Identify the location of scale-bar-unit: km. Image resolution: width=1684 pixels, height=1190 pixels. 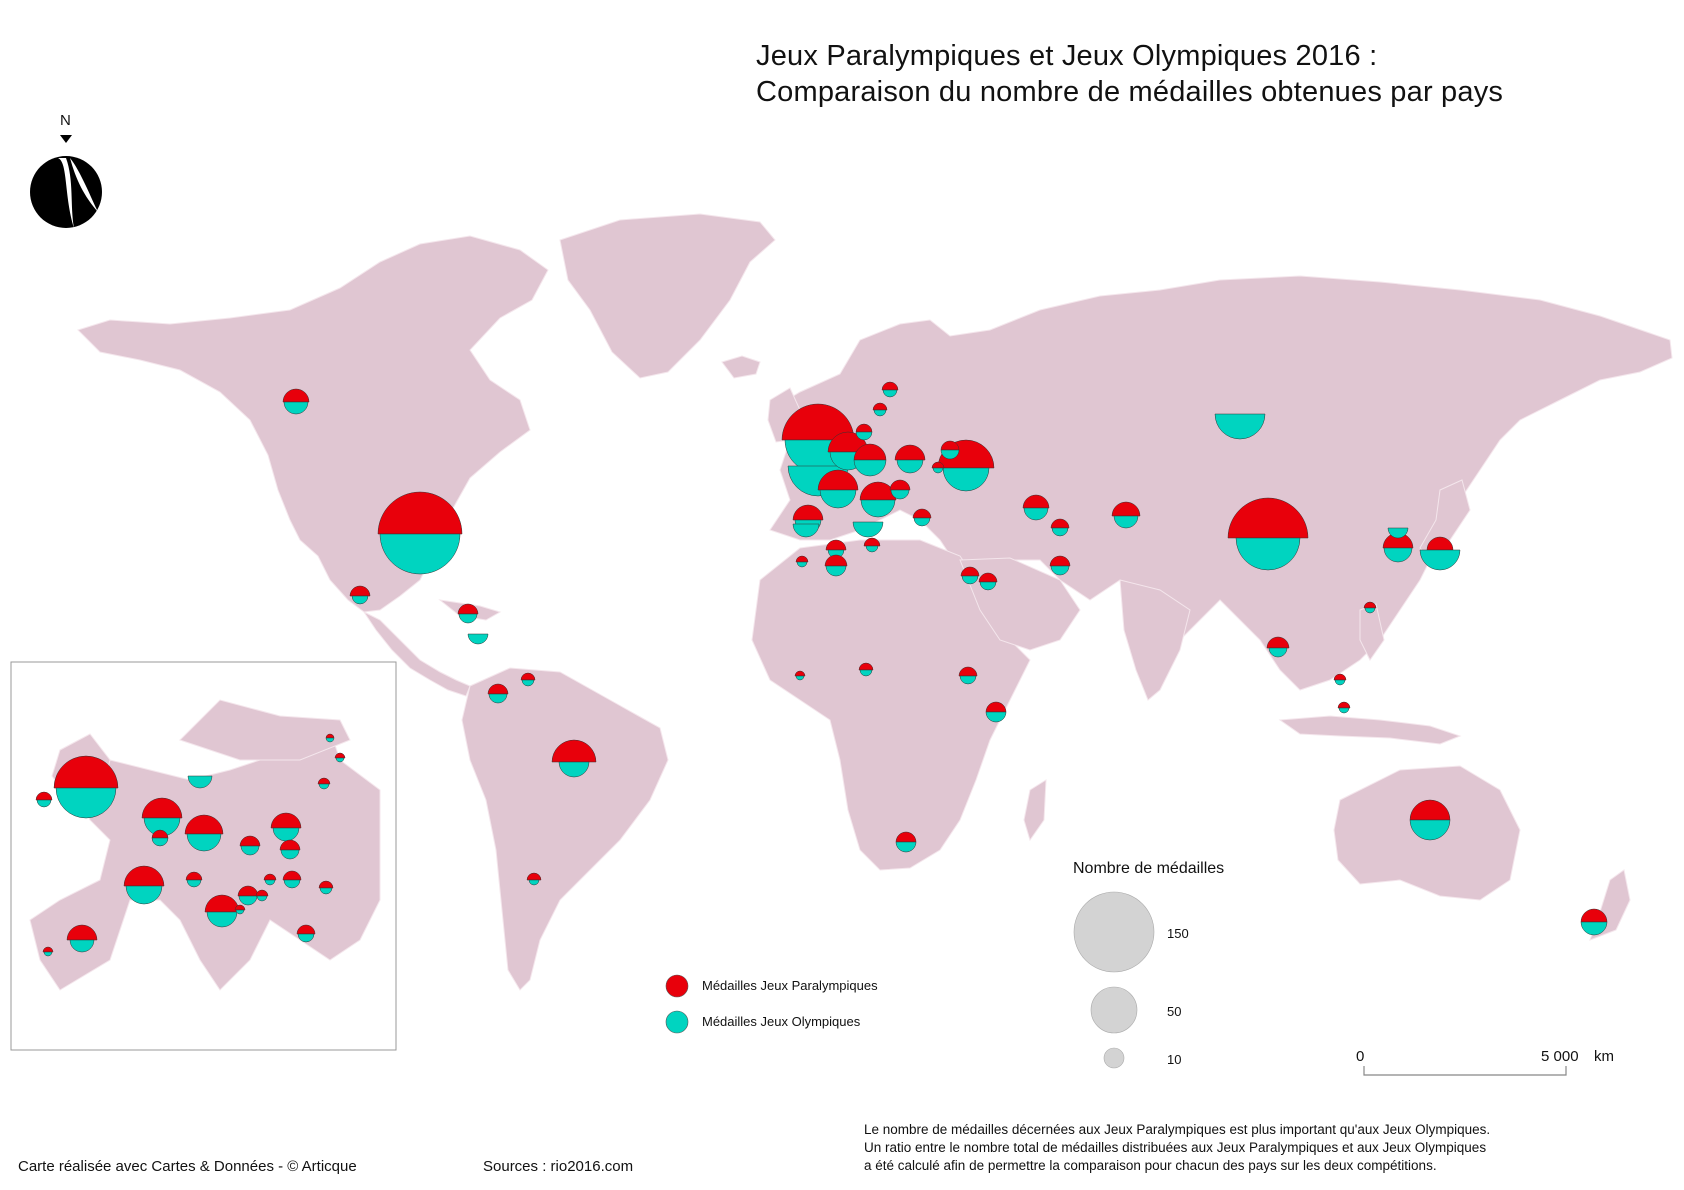
(1604, 1056).